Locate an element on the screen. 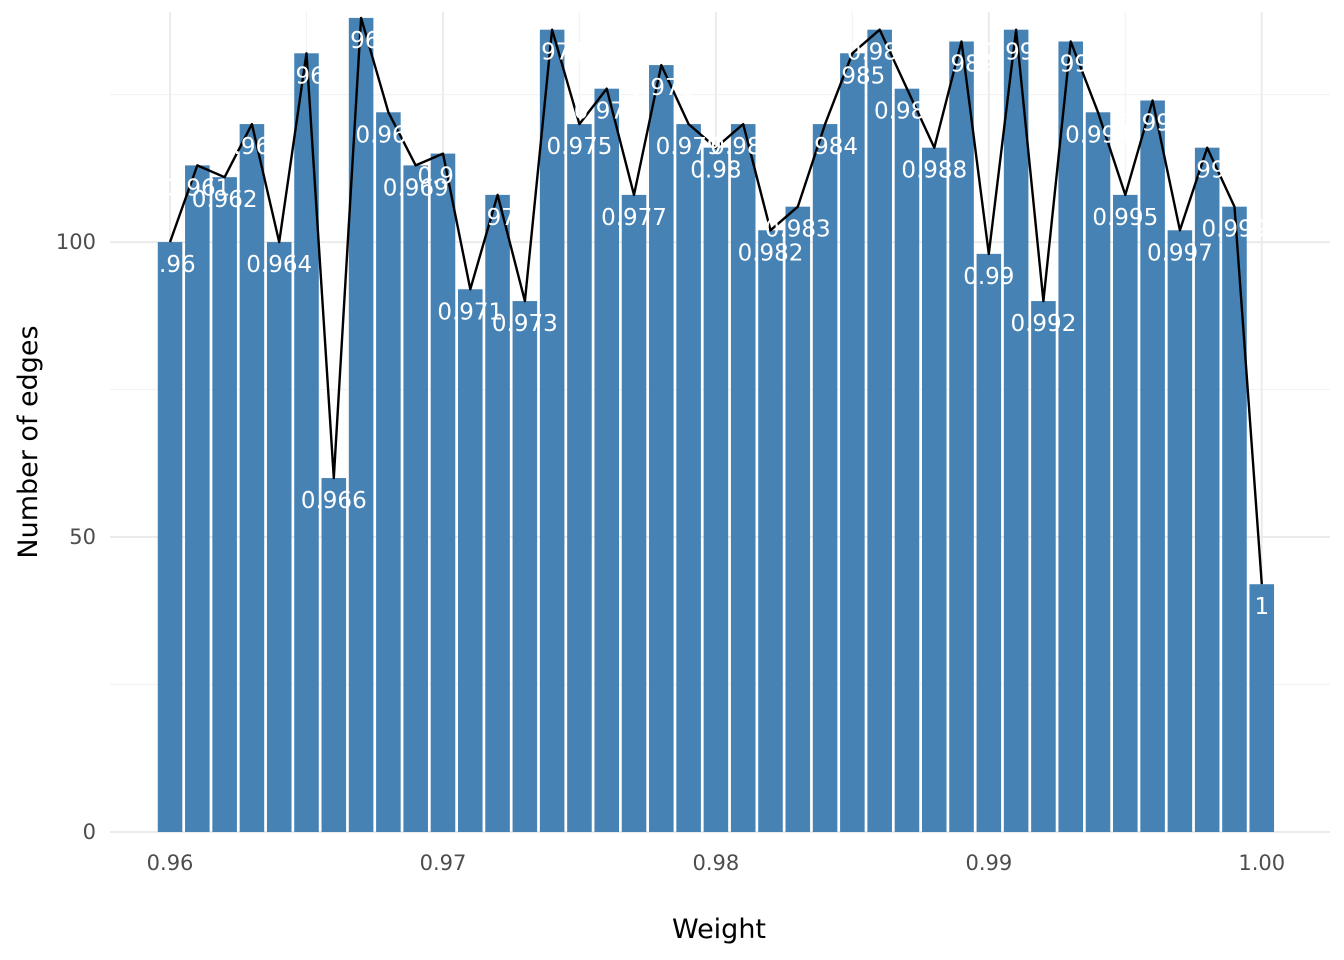 The height and width of the screenshot is (960, 1344). bar-value-label: 0.998 is located at coordinates (1207, 171).